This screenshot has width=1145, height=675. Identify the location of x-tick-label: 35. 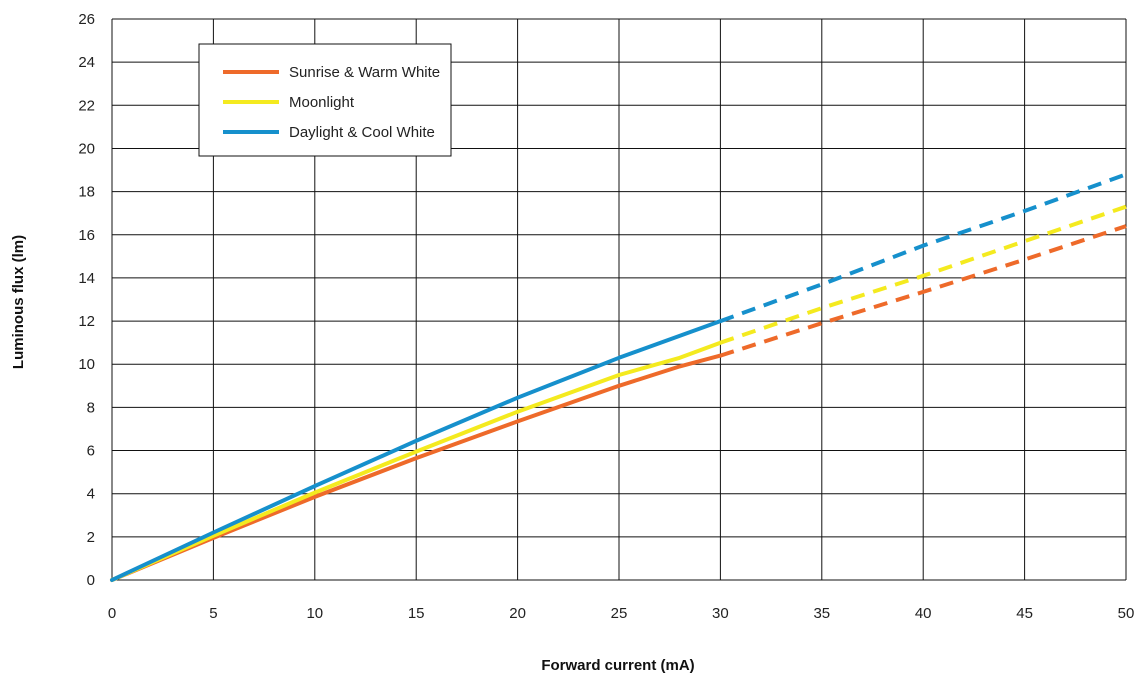
(821, 613).